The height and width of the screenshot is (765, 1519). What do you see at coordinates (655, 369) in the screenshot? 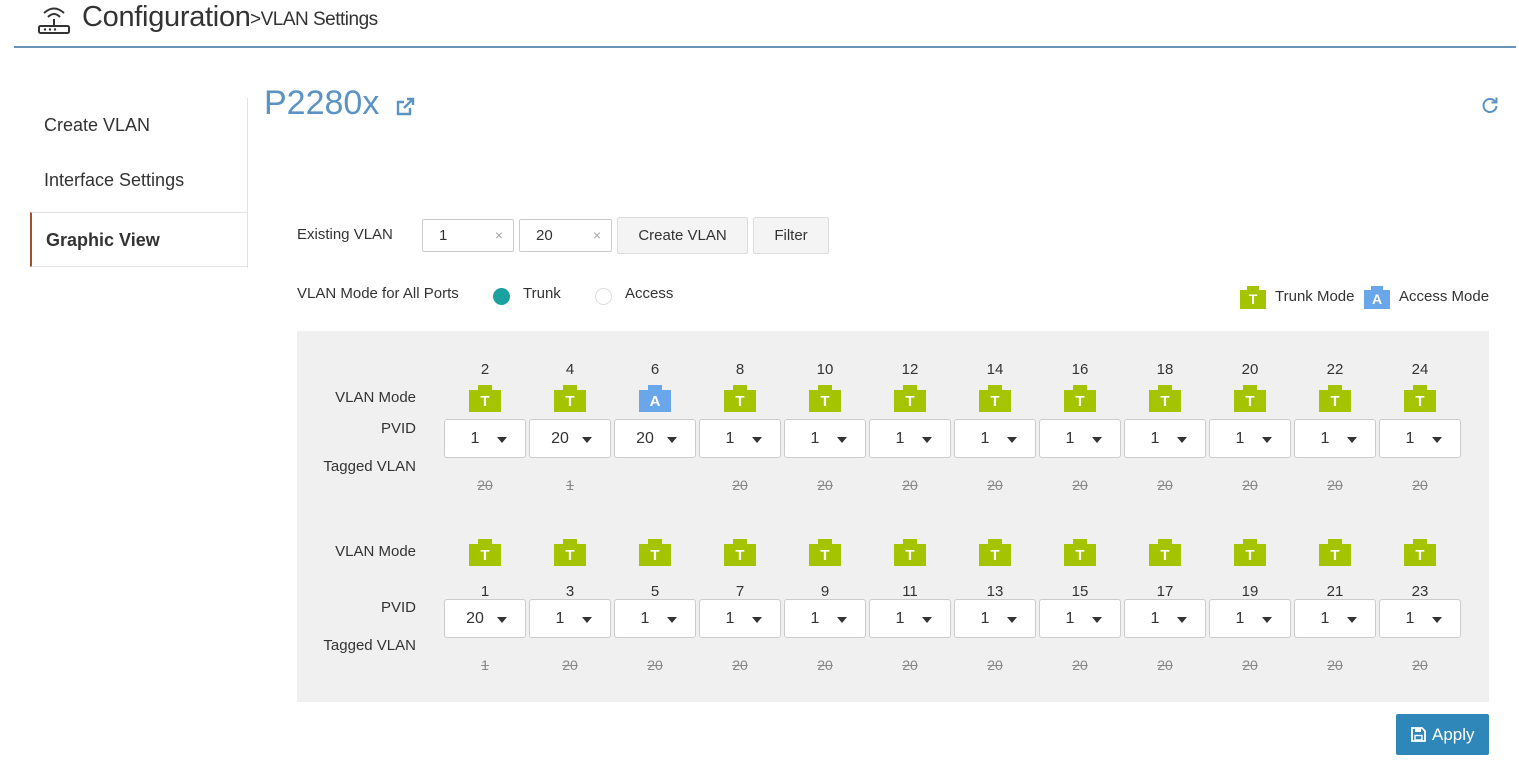
I see `port-number: 6` at bounding box center [655, 369].